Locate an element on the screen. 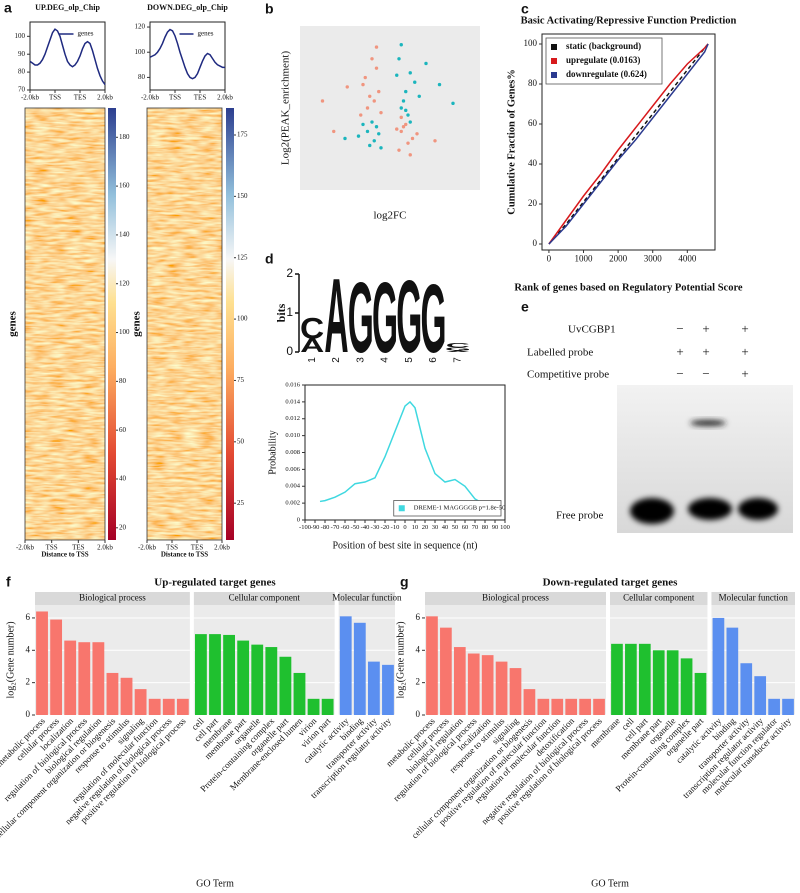  y-tick-label: 0.016 is located at coordinates (292, 384).